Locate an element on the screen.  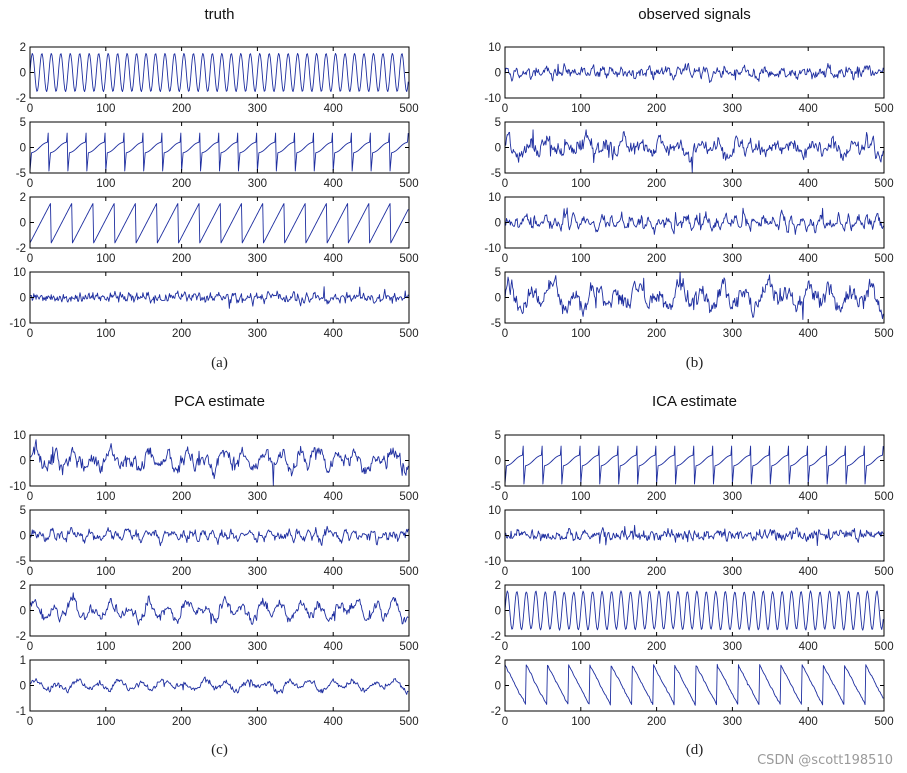
subplot-4: 0 100 200 300 400 500-101 is located at coordinates (217, 691).